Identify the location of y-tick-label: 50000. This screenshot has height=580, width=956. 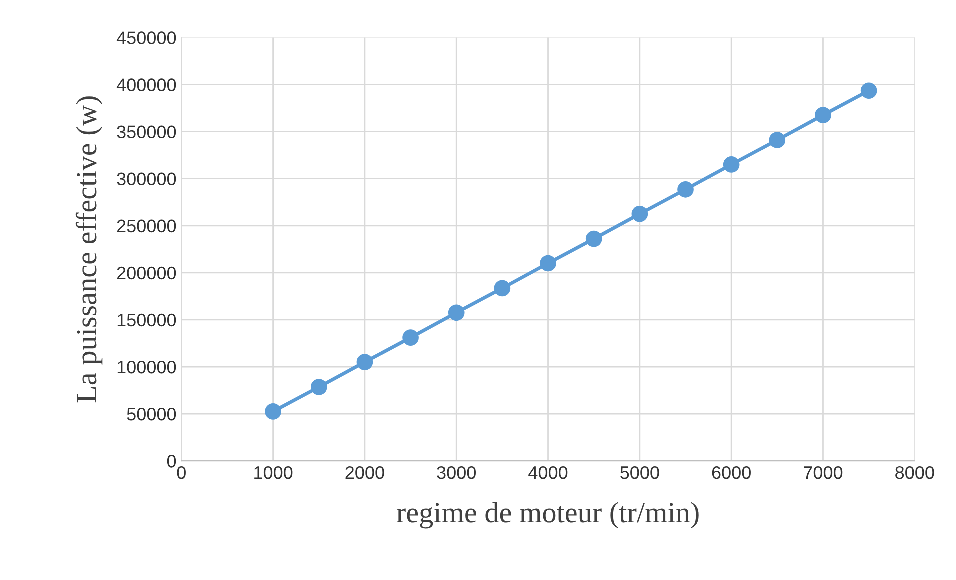
(151, 414).